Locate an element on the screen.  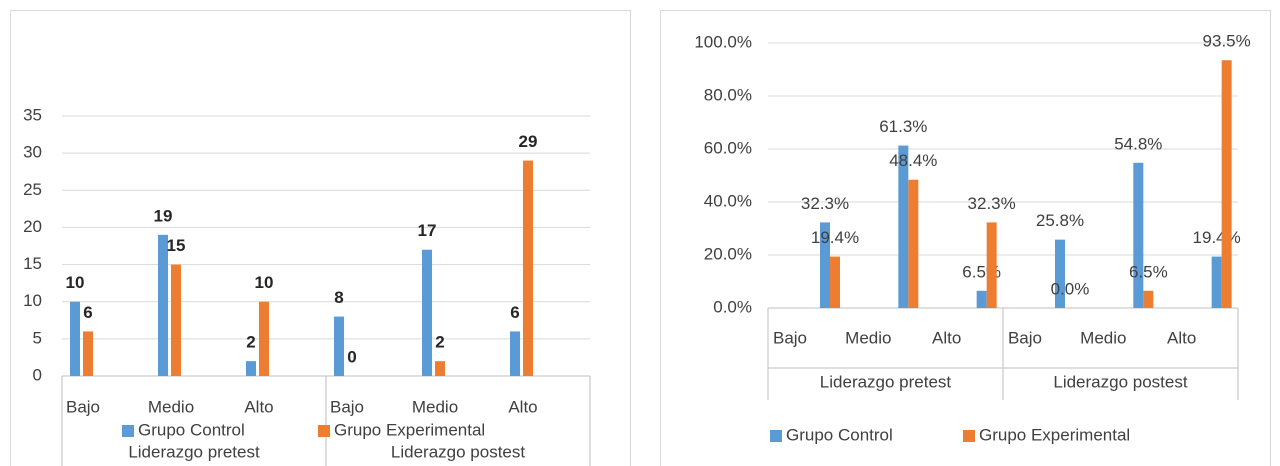
y-tick-label: 25 is located at coordinates (32, 189).